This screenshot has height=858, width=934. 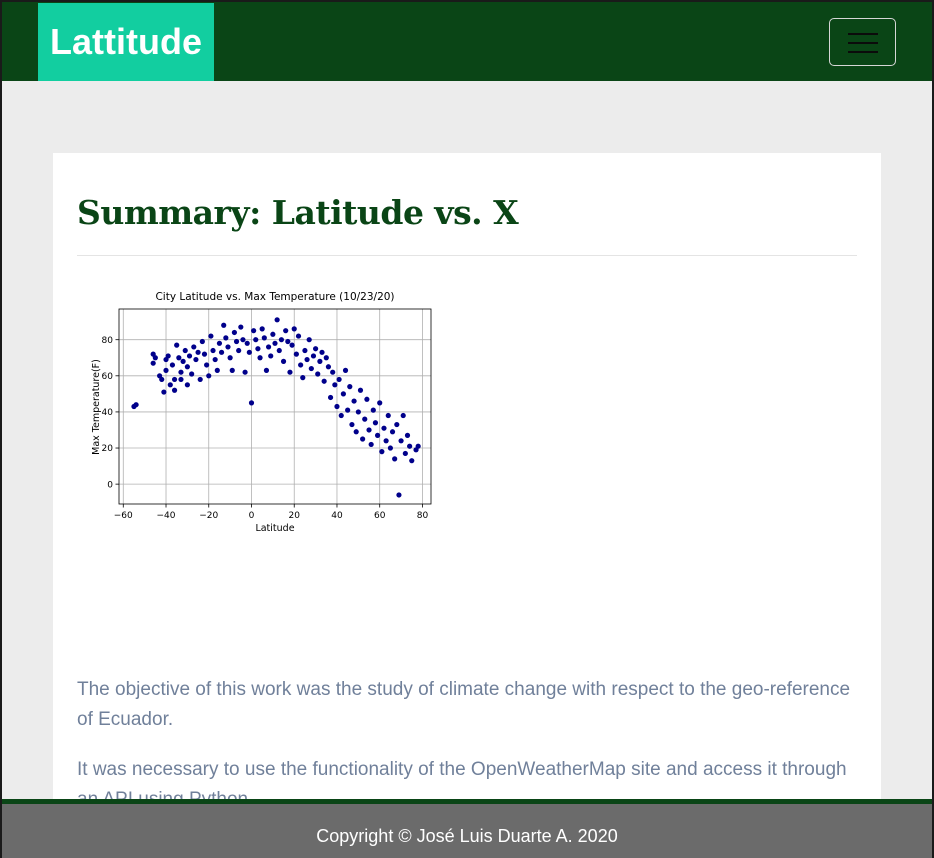 What do you see at coordinates (467, 836) in the screenshot?
I see `copyright-text: Copyright © José Luis Duarte A. 2020` at bounding box center [467, 836].